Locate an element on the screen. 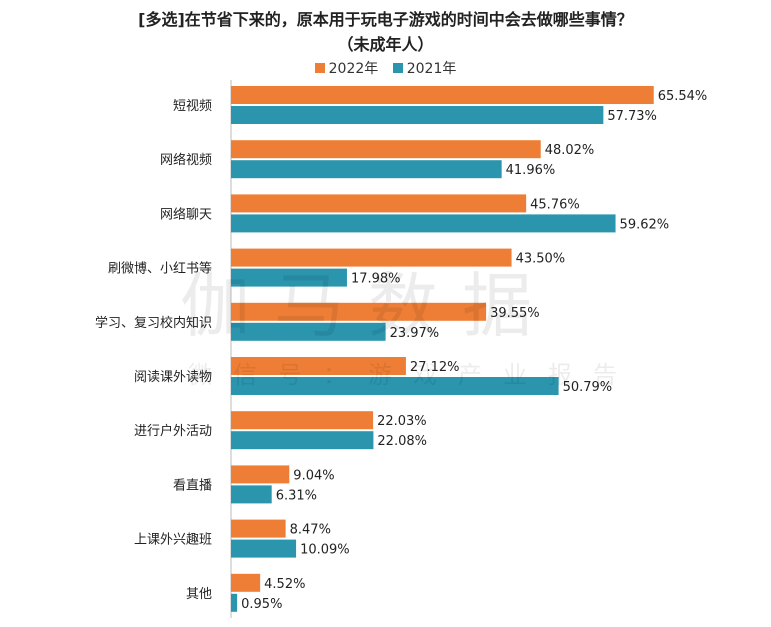 The width and height of the screenshot is (771, 627). legend-label-2022: 2022年 is located at coordinates (353, 69).